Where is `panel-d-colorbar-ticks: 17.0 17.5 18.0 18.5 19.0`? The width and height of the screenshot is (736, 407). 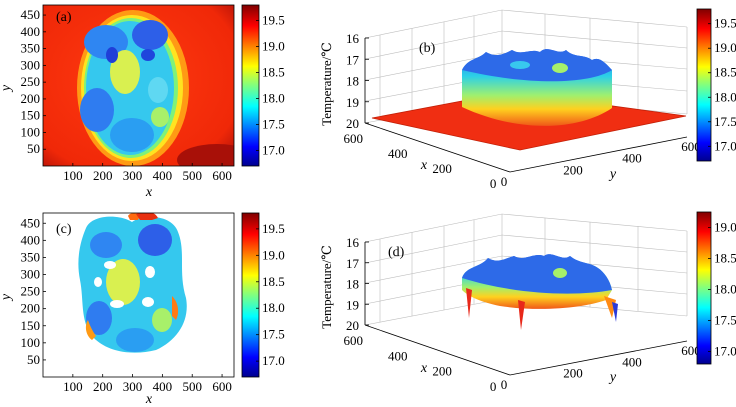 panel-d-colorbar-ticks: 17.0 17.5 18.0 18.5 19.0 is located at coordinates (722, 289).